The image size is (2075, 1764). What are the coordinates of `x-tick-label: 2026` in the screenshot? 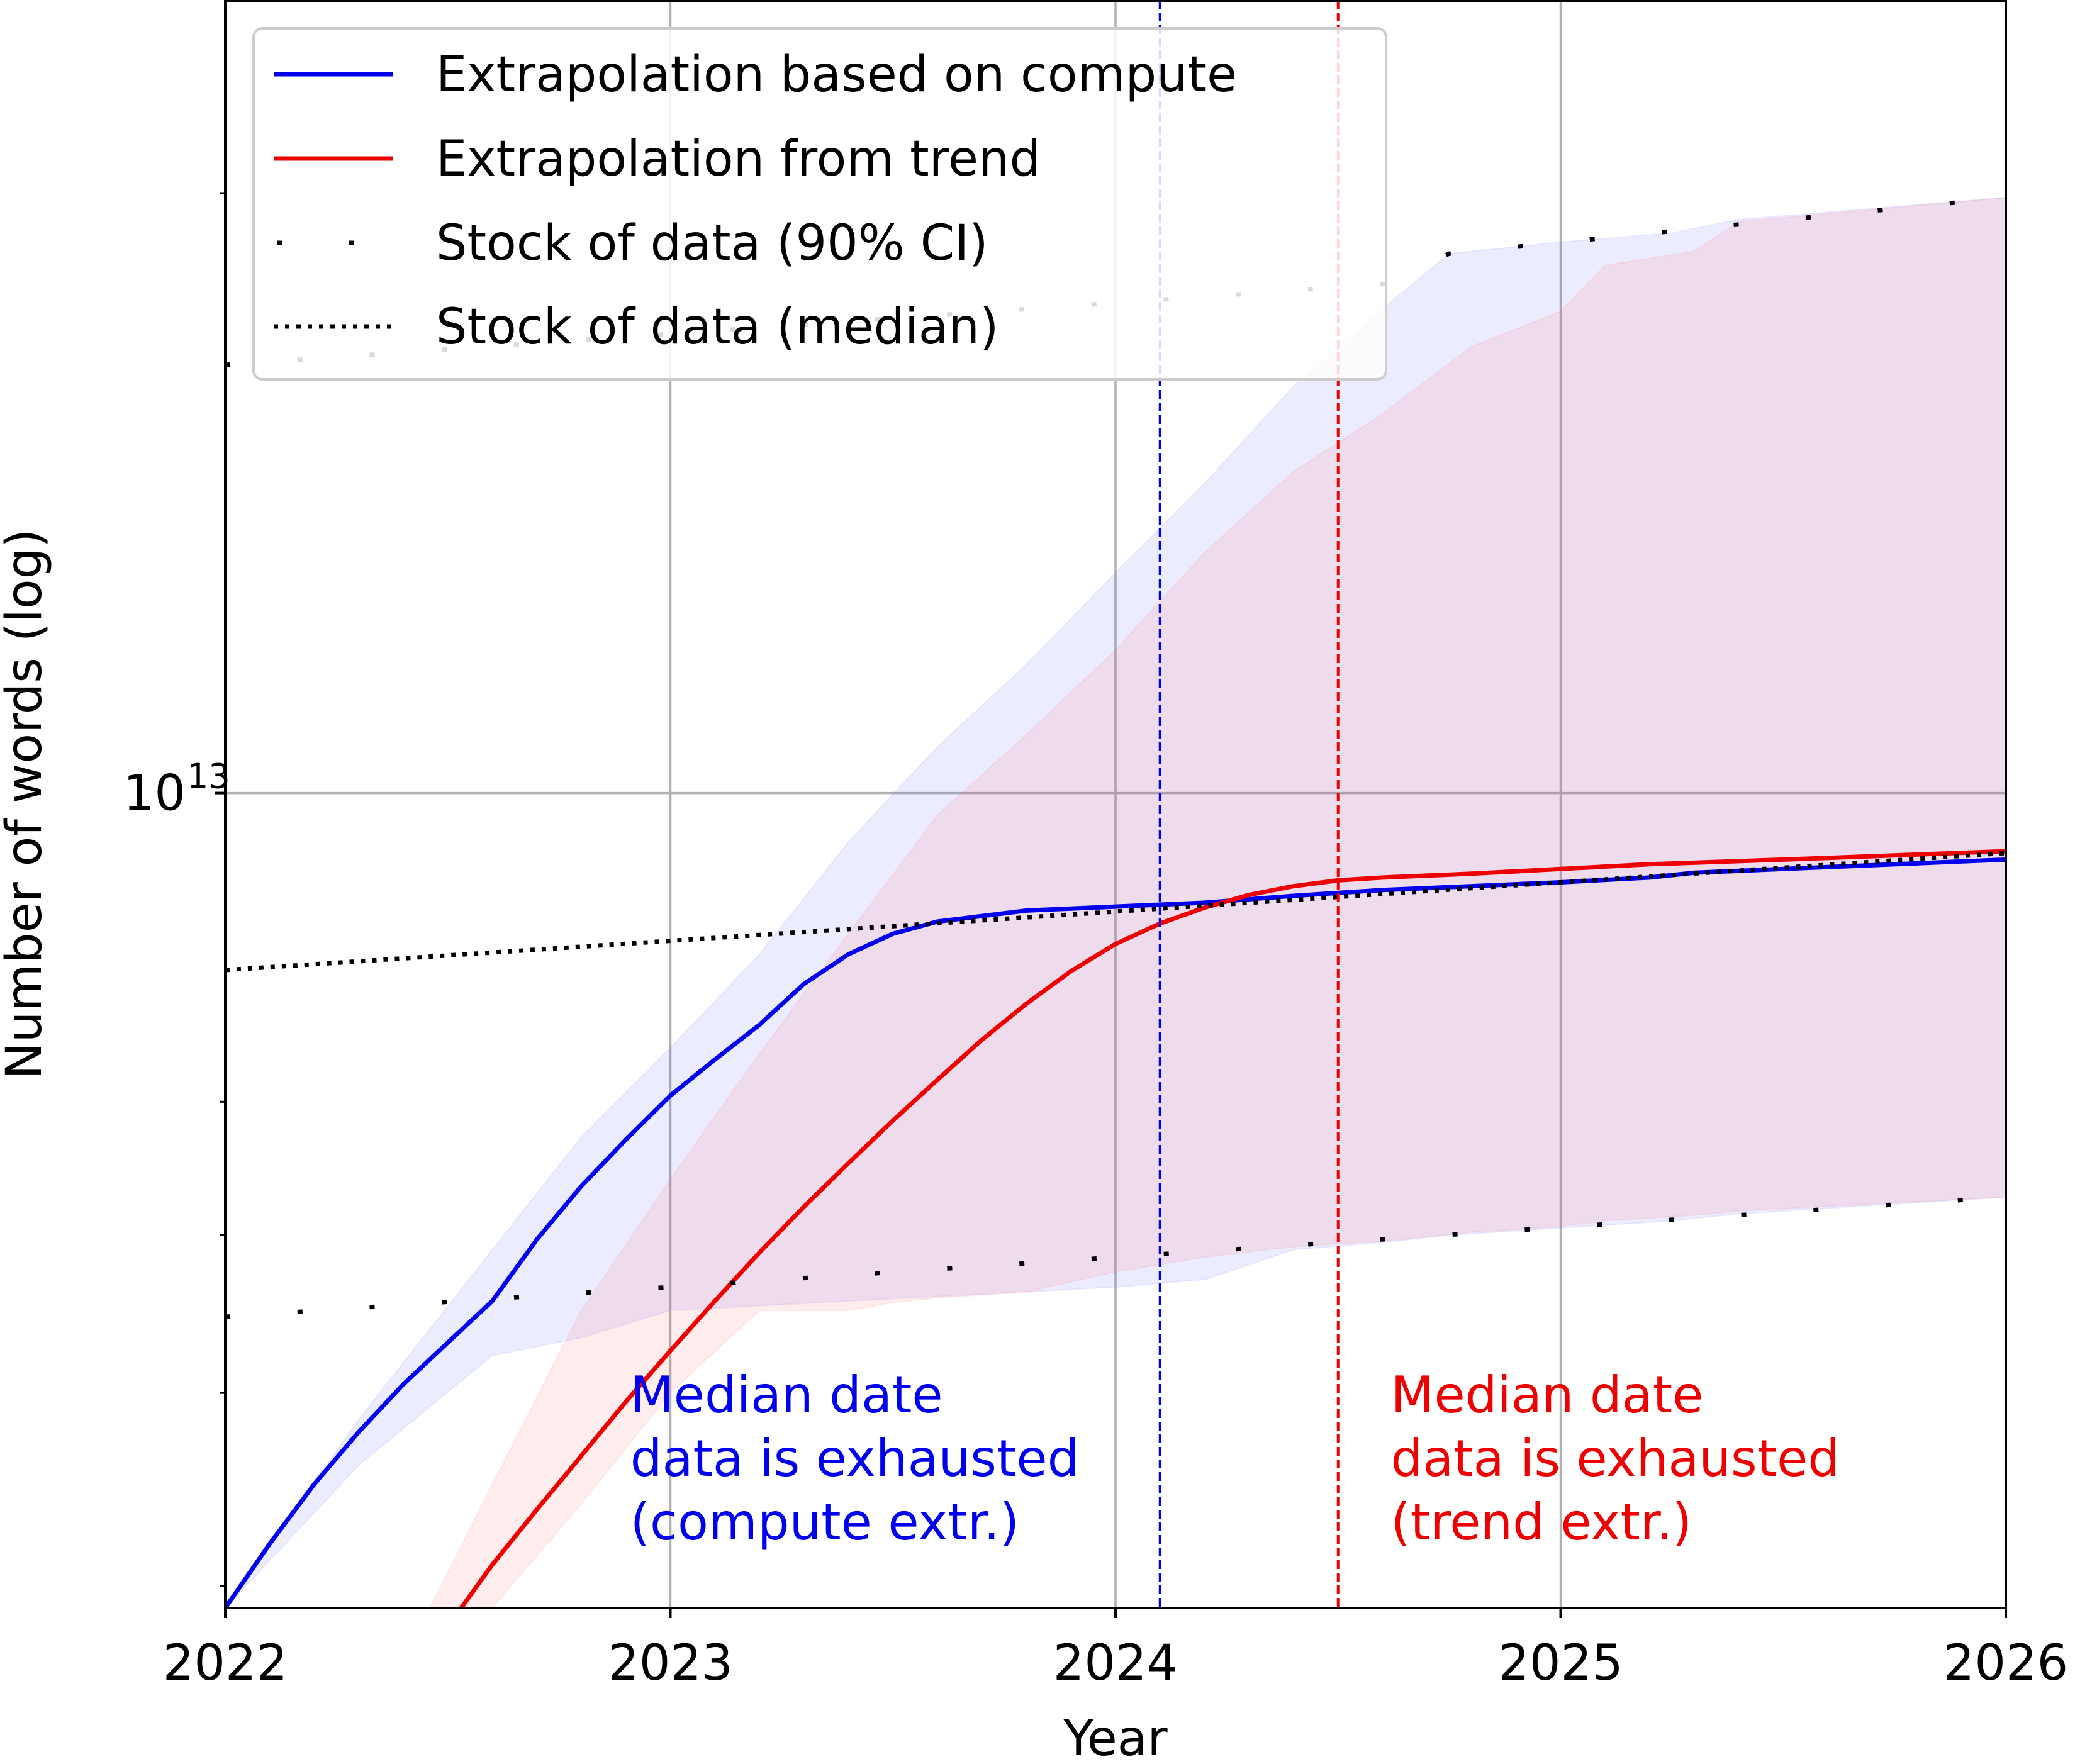 It's located at (2006, 1664).